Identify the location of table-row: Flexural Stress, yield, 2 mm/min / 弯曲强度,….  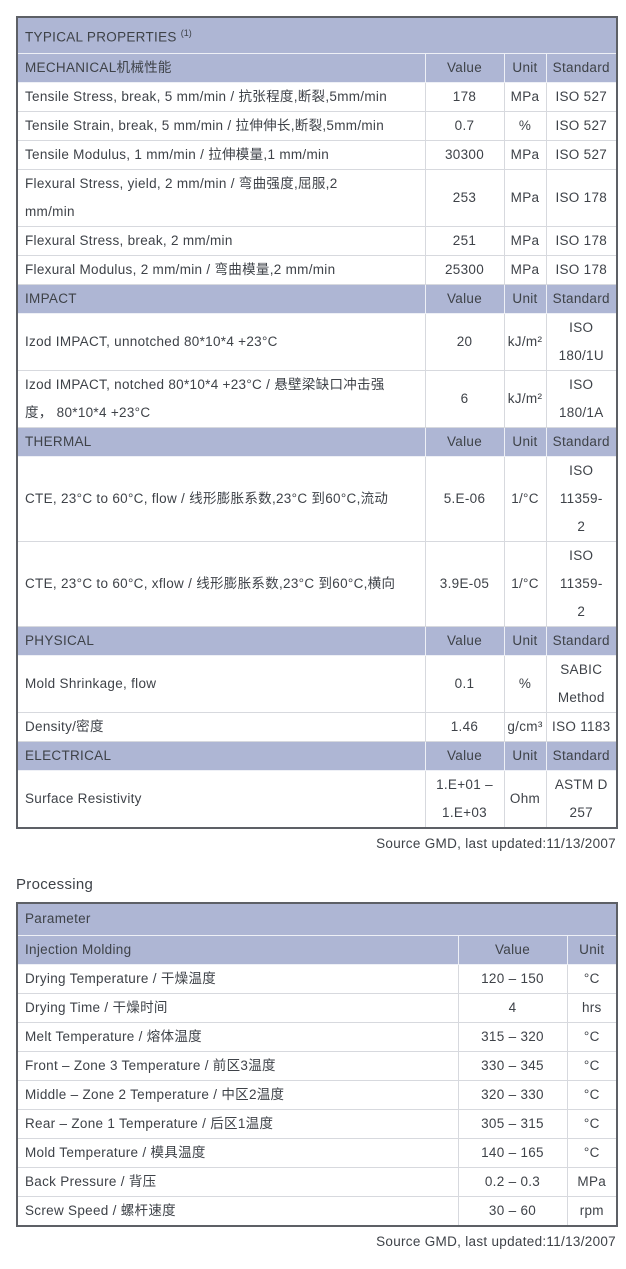
(317, 197).